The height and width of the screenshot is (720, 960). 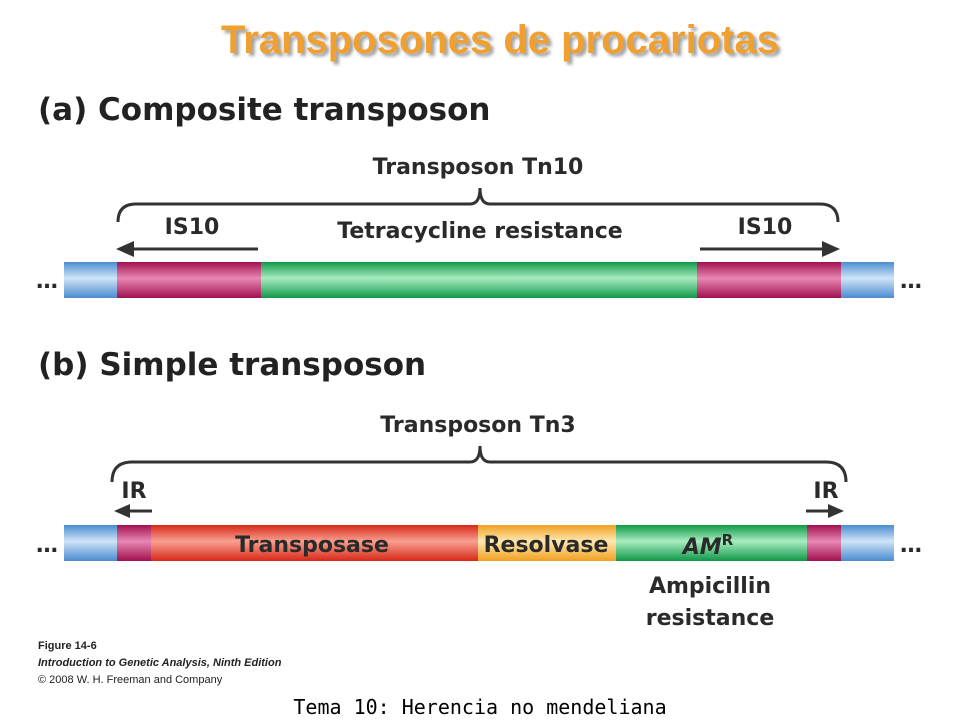 What do you see at coordinates (479, 464) in the screenshot?
I see `tn3-bracket` at bounding box center [479, 464].